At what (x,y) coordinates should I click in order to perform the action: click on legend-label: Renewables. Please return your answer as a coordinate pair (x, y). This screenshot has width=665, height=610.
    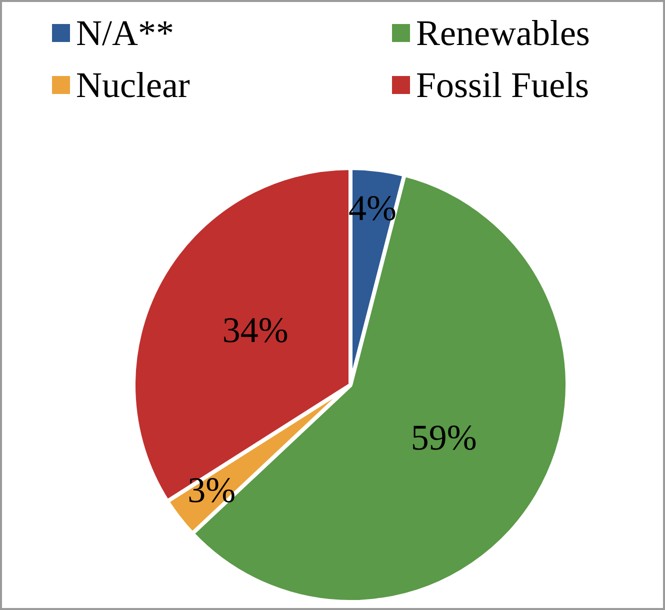
    Looking at the image, I should click on (503, 33).